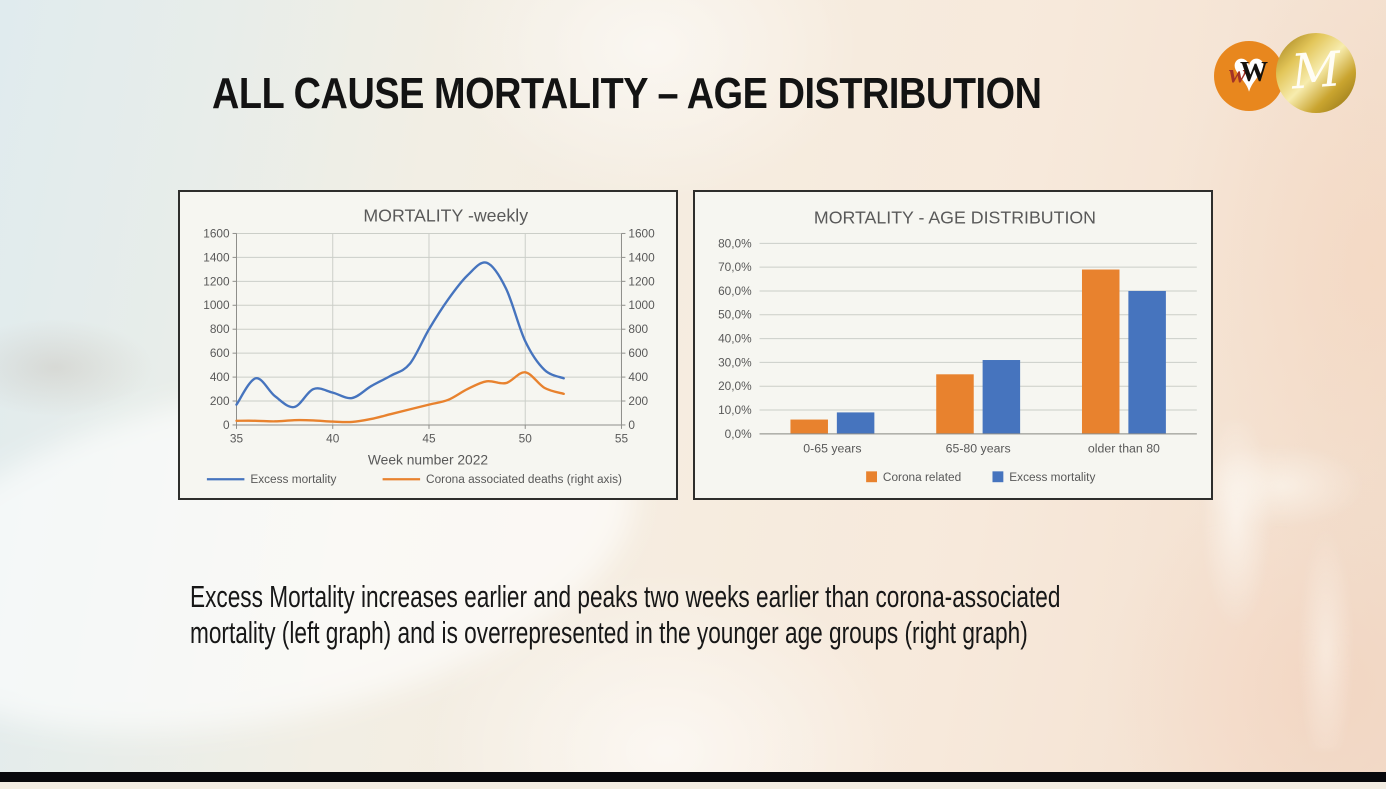 The image size is (1386, 789). What do you see at coordinates (832, 449) in the screenshot?
I see `category-label: 0-65 years` at bounding box center [832, 449].